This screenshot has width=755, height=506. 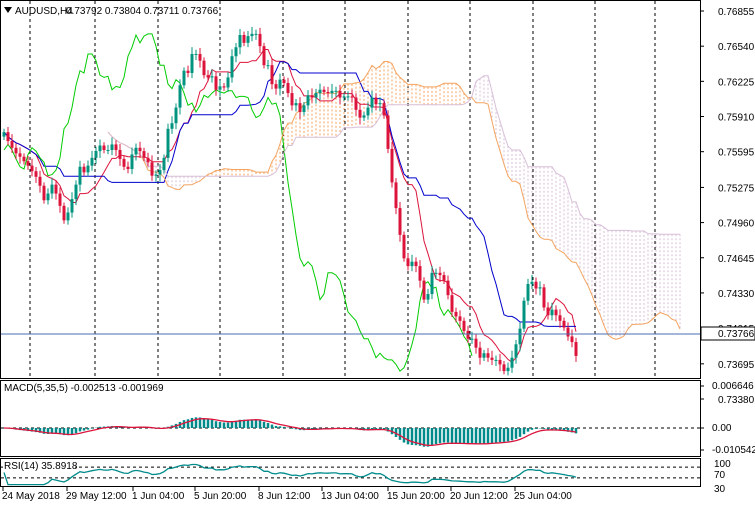 What do you see at coordinates (736, 400) in the screenshot?
I see `price-label: 0.73380` at bounding box center [736, 400].